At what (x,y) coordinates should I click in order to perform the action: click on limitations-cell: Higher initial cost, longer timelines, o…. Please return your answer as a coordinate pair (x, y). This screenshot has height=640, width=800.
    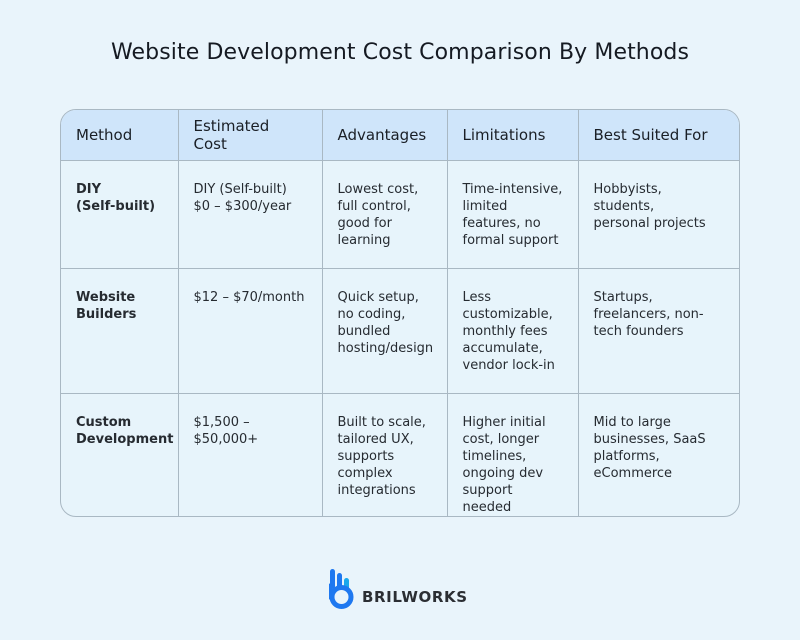
    Looking at the image, I should click on (513, 454).